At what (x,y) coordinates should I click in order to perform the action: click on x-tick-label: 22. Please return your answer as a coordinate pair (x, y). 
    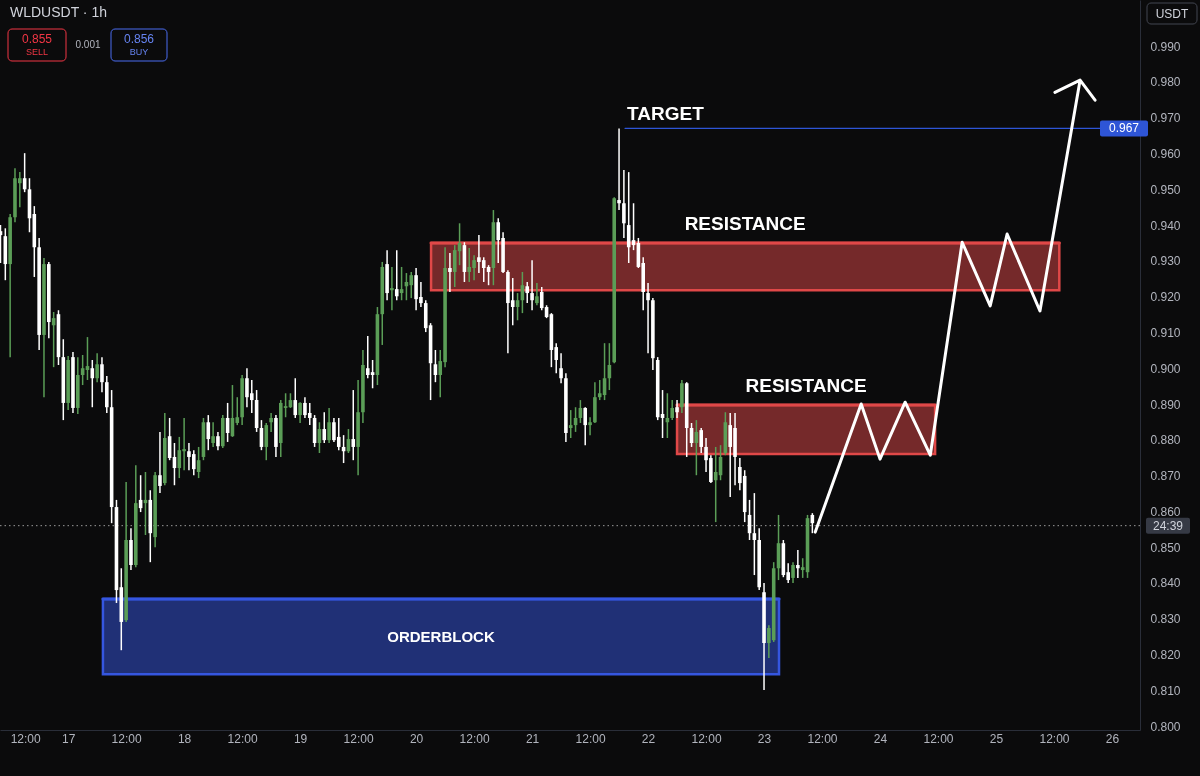
    Looking at the image, I should click on (648, 738).